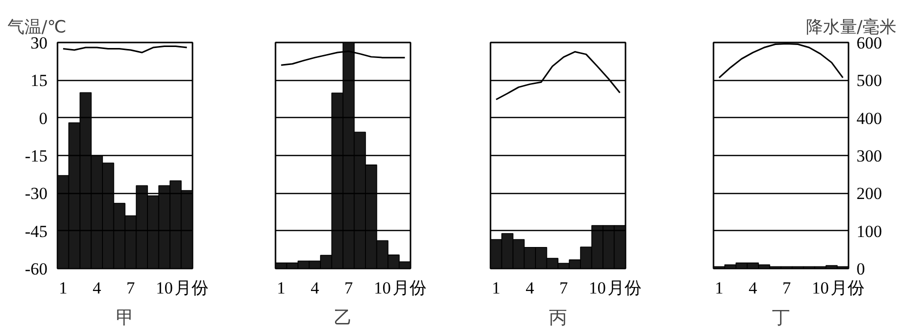  I want to click on y2-tick-label: 300, so click(869, 156).